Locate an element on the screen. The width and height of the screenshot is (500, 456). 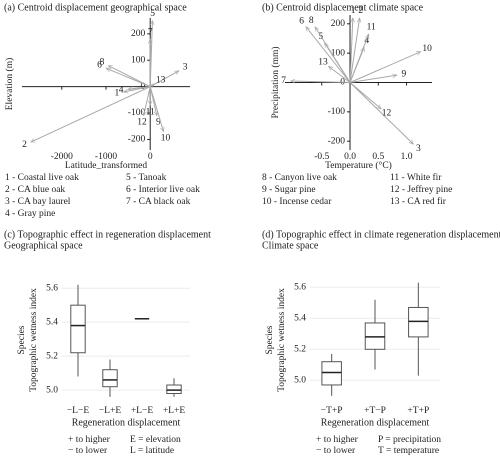
panel-title: Geographical space is located at coordinates (43, 245).